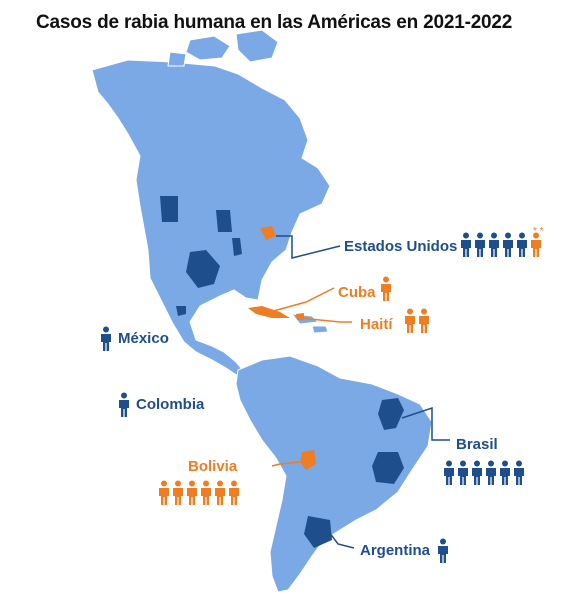 The width and height of the screenshot is (566, 613). I want to click on leader-line-haiti, so click(325, 320).